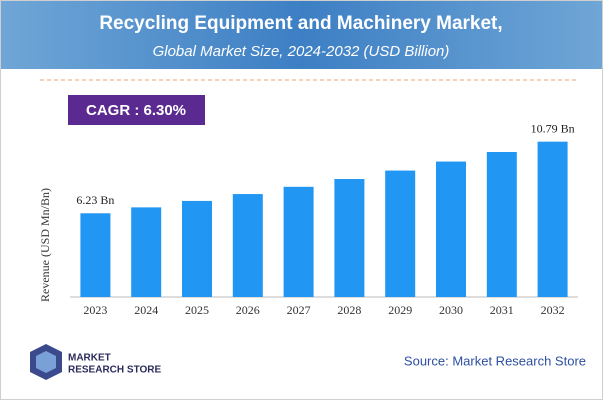  What do you see at coordinates (495, 360) in the screenshot?
I see `source: Source: Market Research Store` at bounding box center [495, 360].